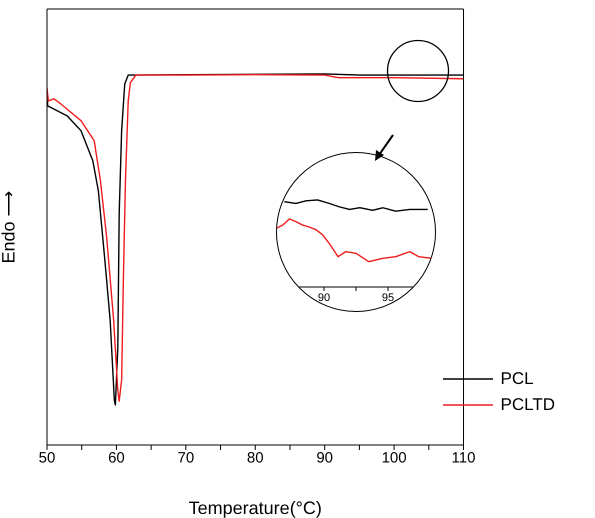  I want to click on x-tick-label: 60, so click(116, 458).